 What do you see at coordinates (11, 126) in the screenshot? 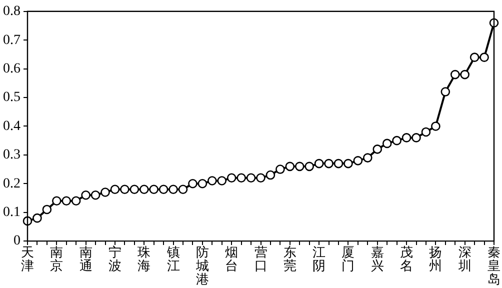
I see `y-tick-label: 0.4` at bounding box center [11, 126].